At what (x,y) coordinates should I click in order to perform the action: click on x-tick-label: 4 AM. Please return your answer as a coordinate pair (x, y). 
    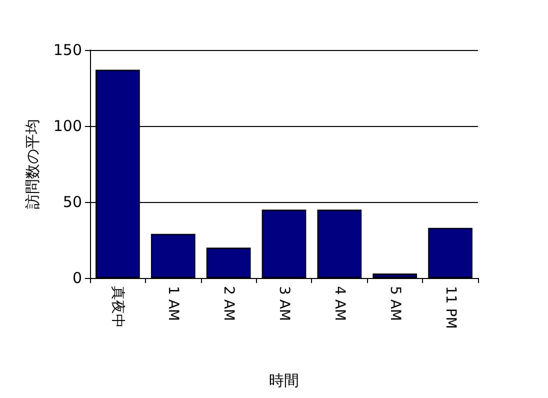
    Looking at the image, I should click on (339, 304).